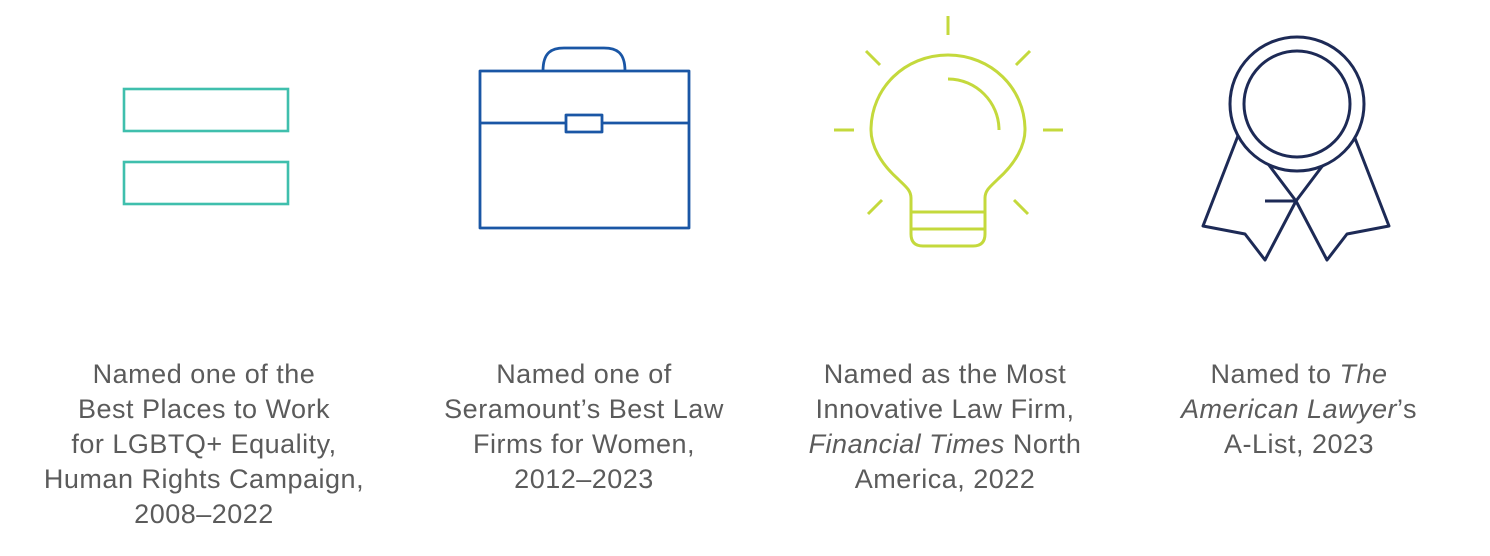 This screenshot has height=556, width=1490. What do you see at coordinates (1296, 148) in the screenshot?
I see `award-ribbon-icon` at bounding box center [1296, 148].